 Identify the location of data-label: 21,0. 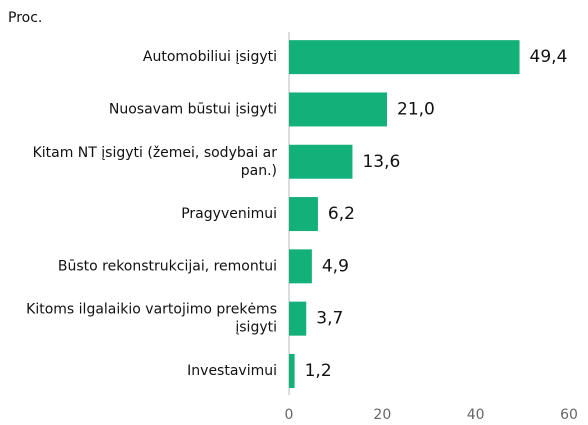
(416, 109).